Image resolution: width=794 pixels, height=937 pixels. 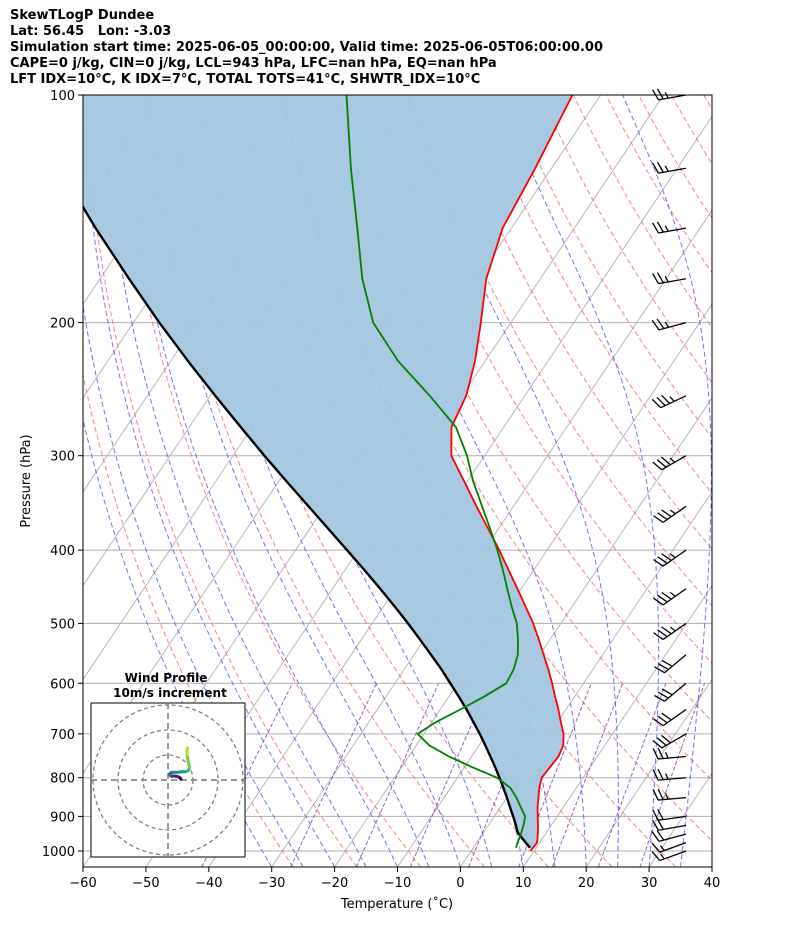 What do you see at coordinates (26, 480) in the screenshot?
I see `y-axis-label: Pressure (hPa)` at bounding box center [26, 480].